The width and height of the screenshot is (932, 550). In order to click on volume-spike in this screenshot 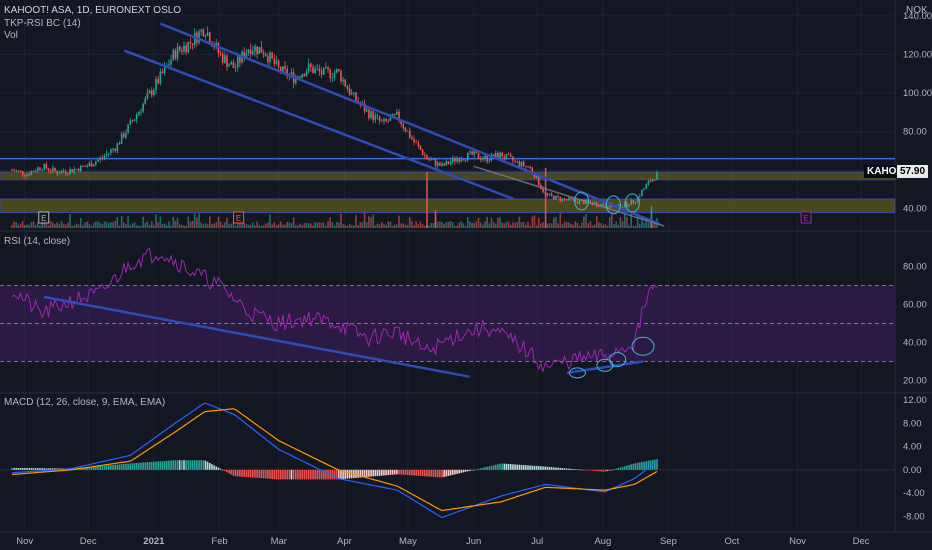, I will do `click(545, 198)`.